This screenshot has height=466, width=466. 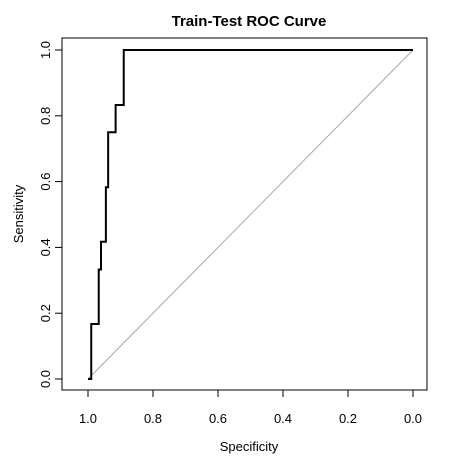 I want to click on x-axis-label: Specificity, so click(x=249, y=446).